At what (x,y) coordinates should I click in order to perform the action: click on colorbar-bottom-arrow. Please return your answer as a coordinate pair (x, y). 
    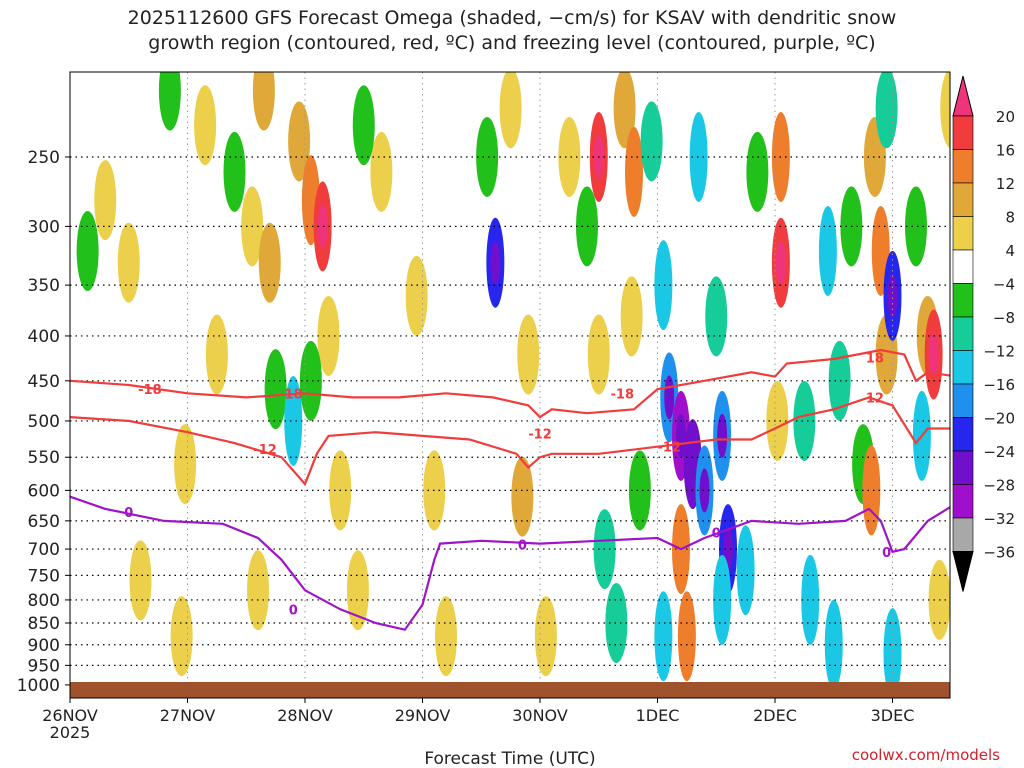
    Looking at the image, I should click on (963, 571).